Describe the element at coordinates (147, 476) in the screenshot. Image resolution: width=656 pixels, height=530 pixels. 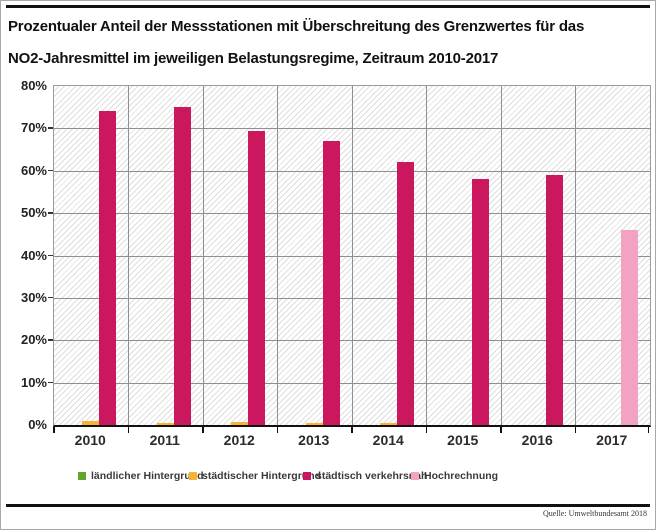
I see `legend-label: ländlicher Hintergrund` at that location.